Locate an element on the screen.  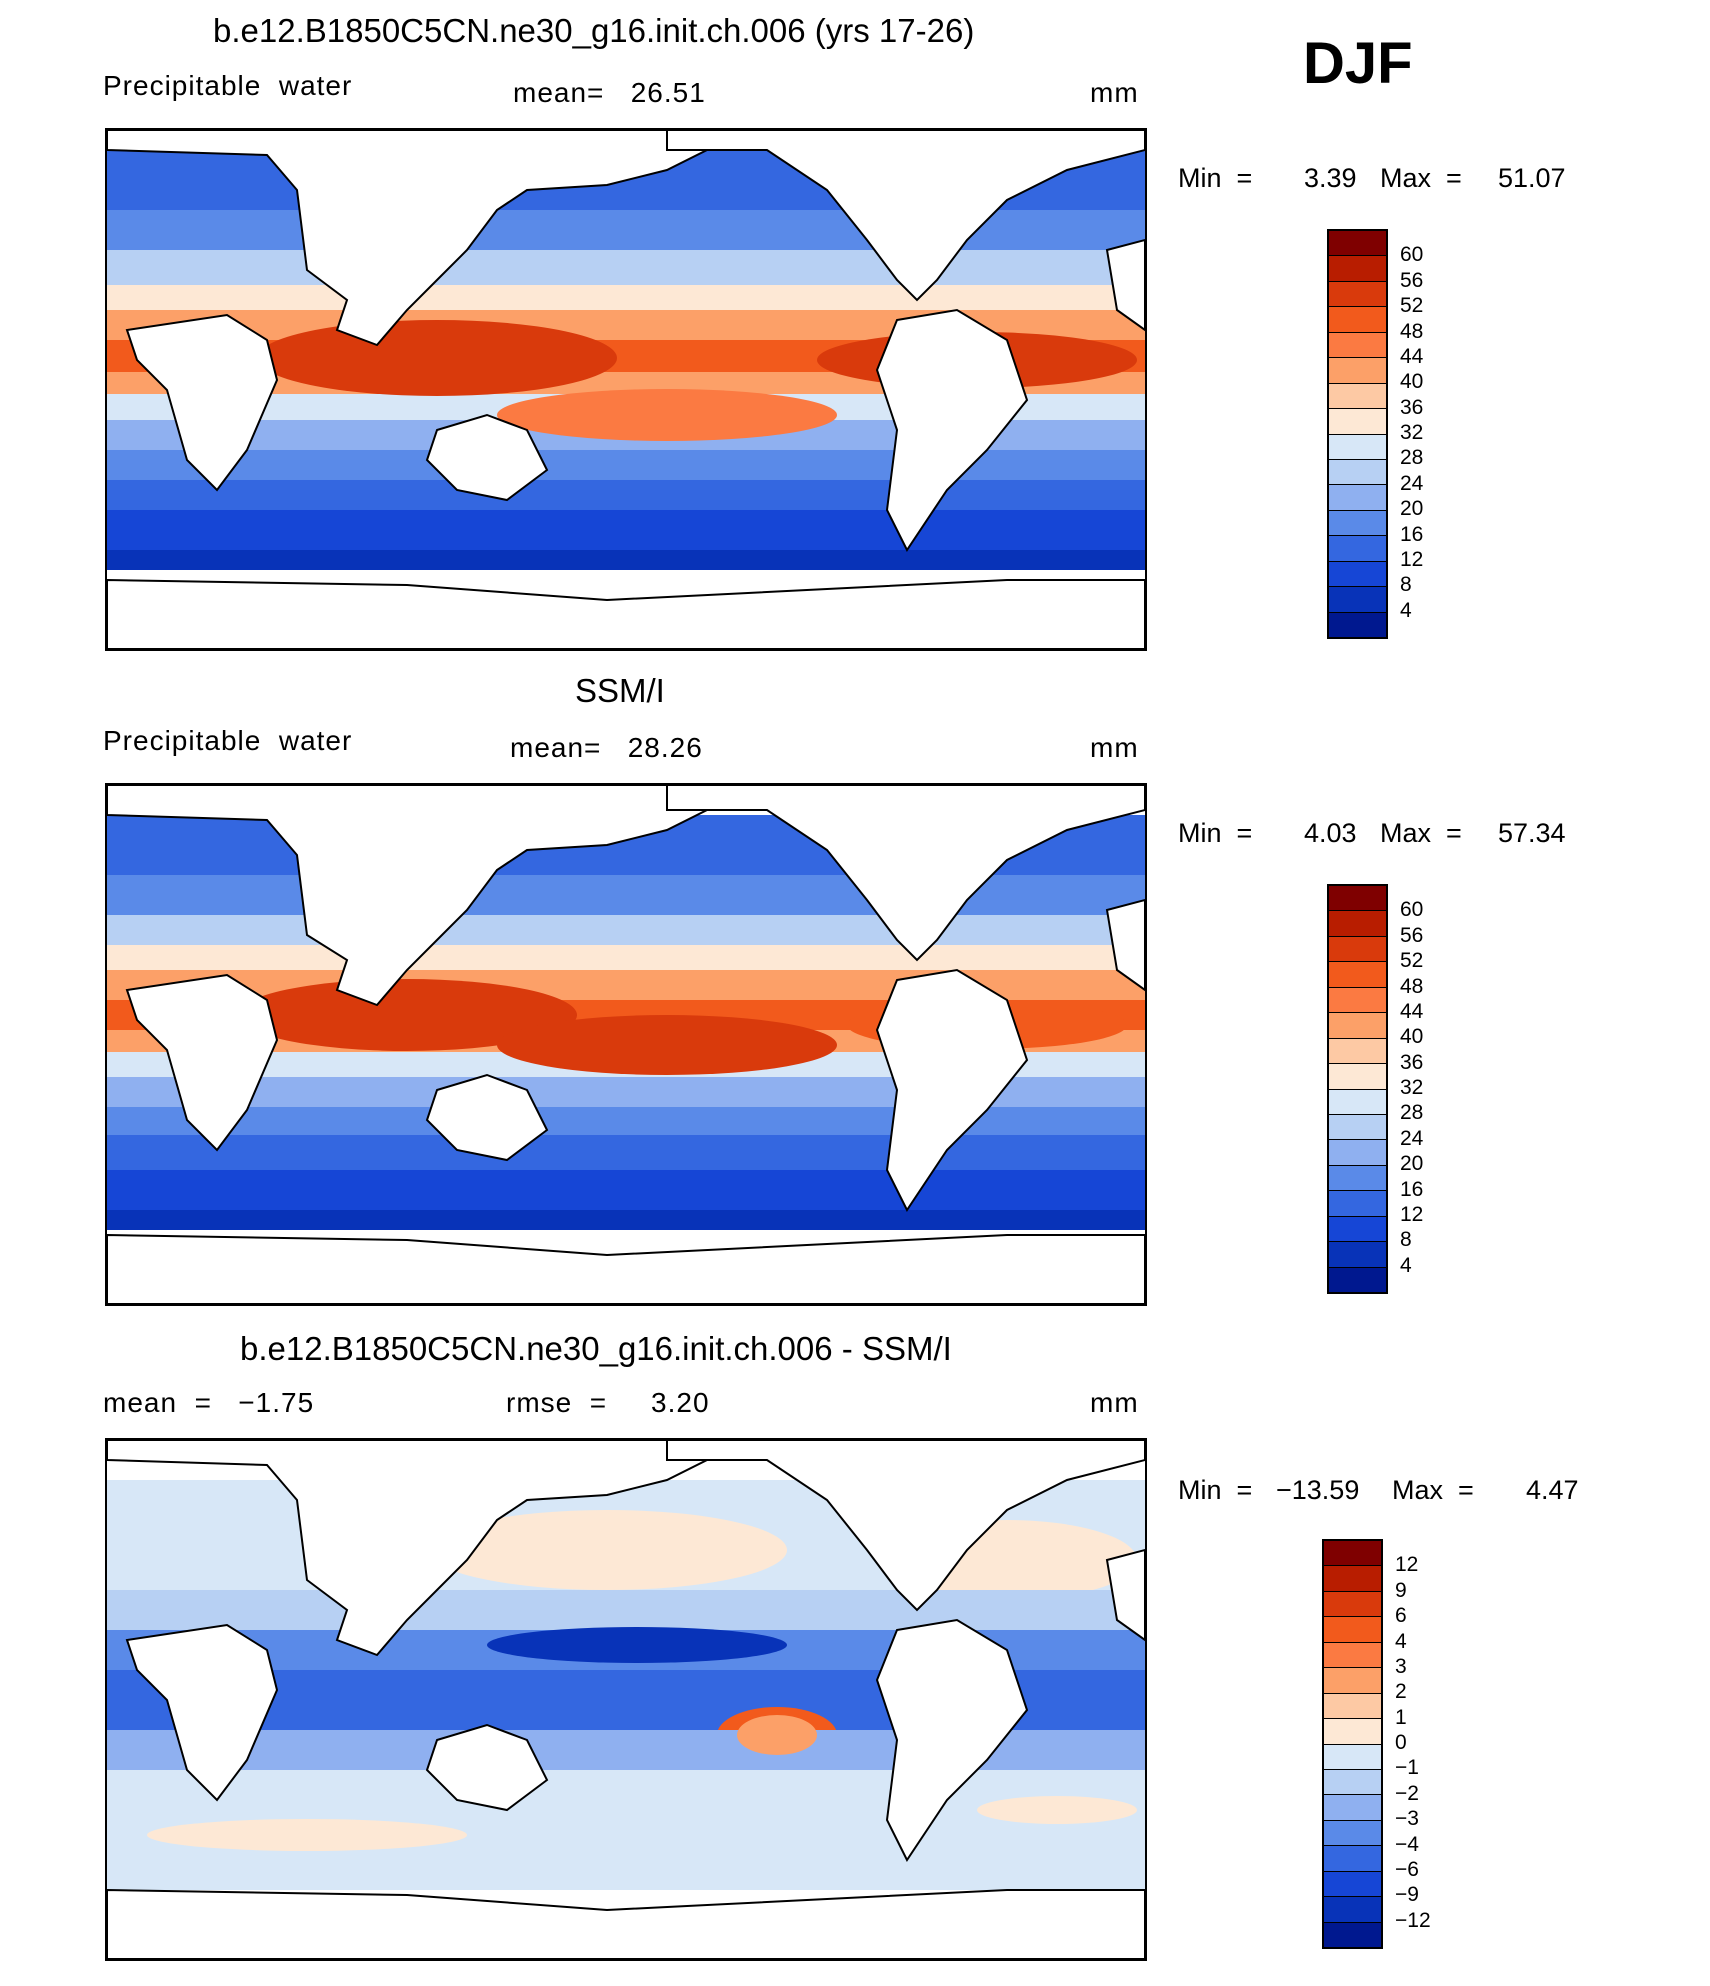
colorbar-tick-label: −9 is located at coordinates (1407, 1895).